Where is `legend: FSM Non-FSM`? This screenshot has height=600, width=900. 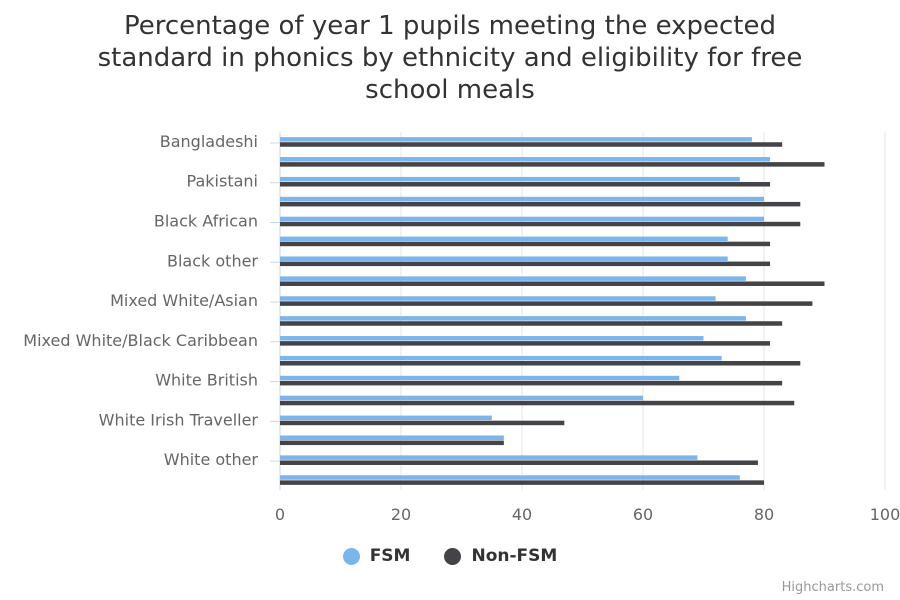 legend: FSM Non-FSM is located at coordinates (450, 556).